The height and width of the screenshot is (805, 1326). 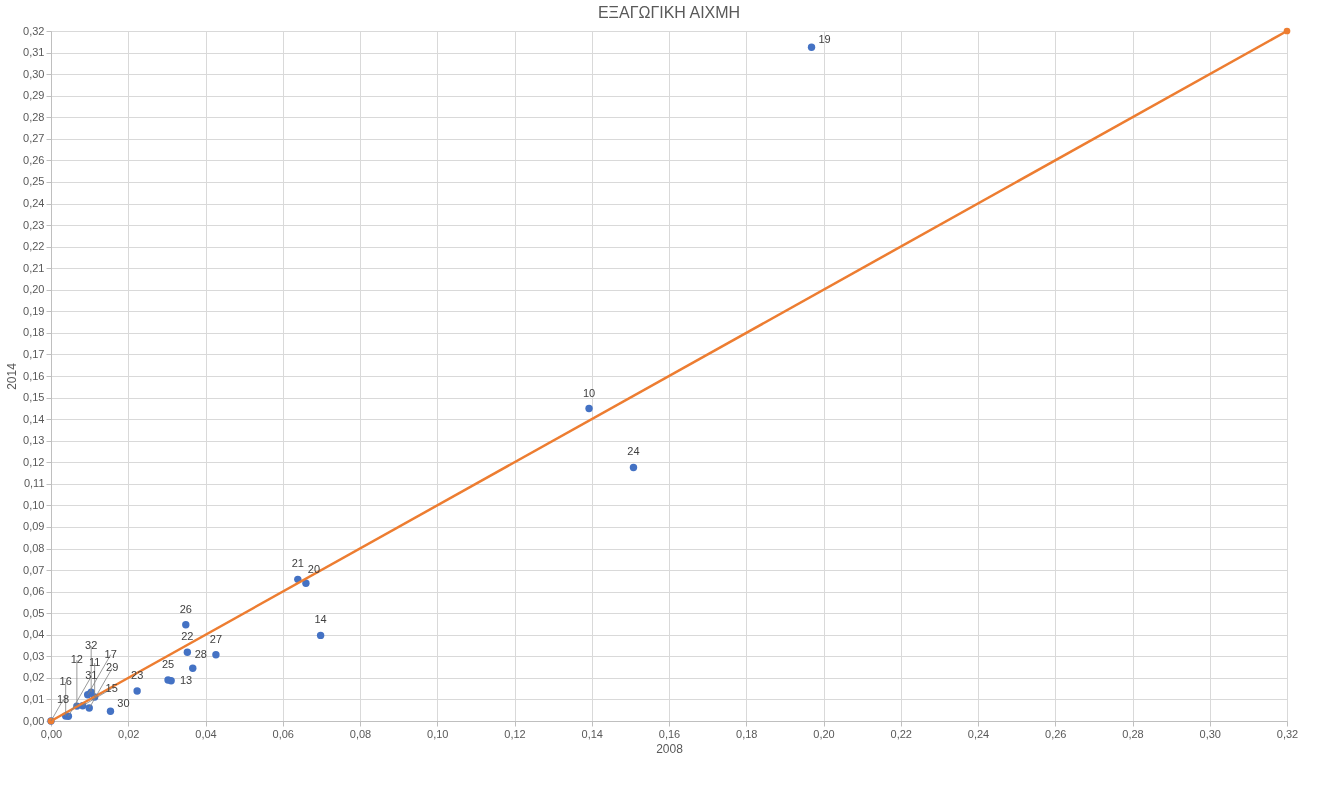 What do you see at coordinates (314, 569) in the screenshot?
I see `annotation: 20` at bounding box center [314, 569].